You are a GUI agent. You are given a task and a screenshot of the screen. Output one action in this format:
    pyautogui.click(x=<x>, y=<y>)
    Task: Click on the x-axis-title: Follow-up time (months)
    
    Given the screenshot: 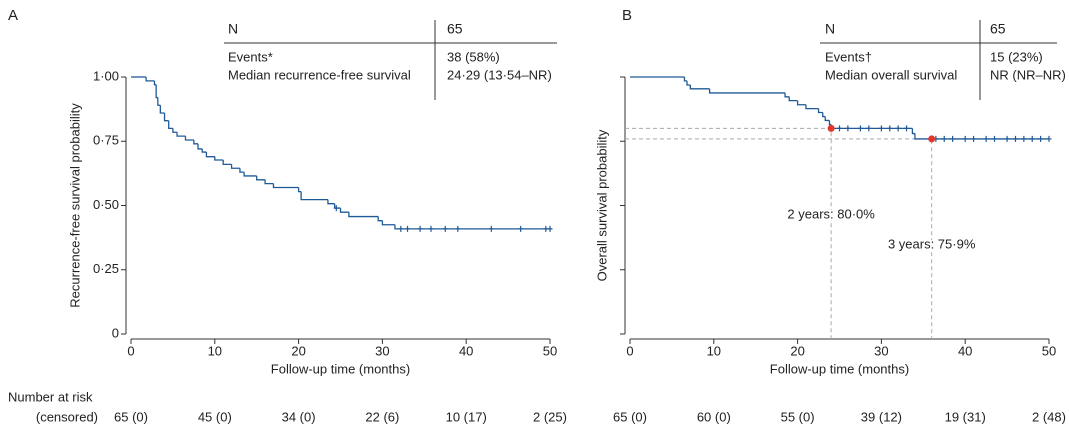 What is the action you would take?
    pyautogui.click(x=340, y=368)
    